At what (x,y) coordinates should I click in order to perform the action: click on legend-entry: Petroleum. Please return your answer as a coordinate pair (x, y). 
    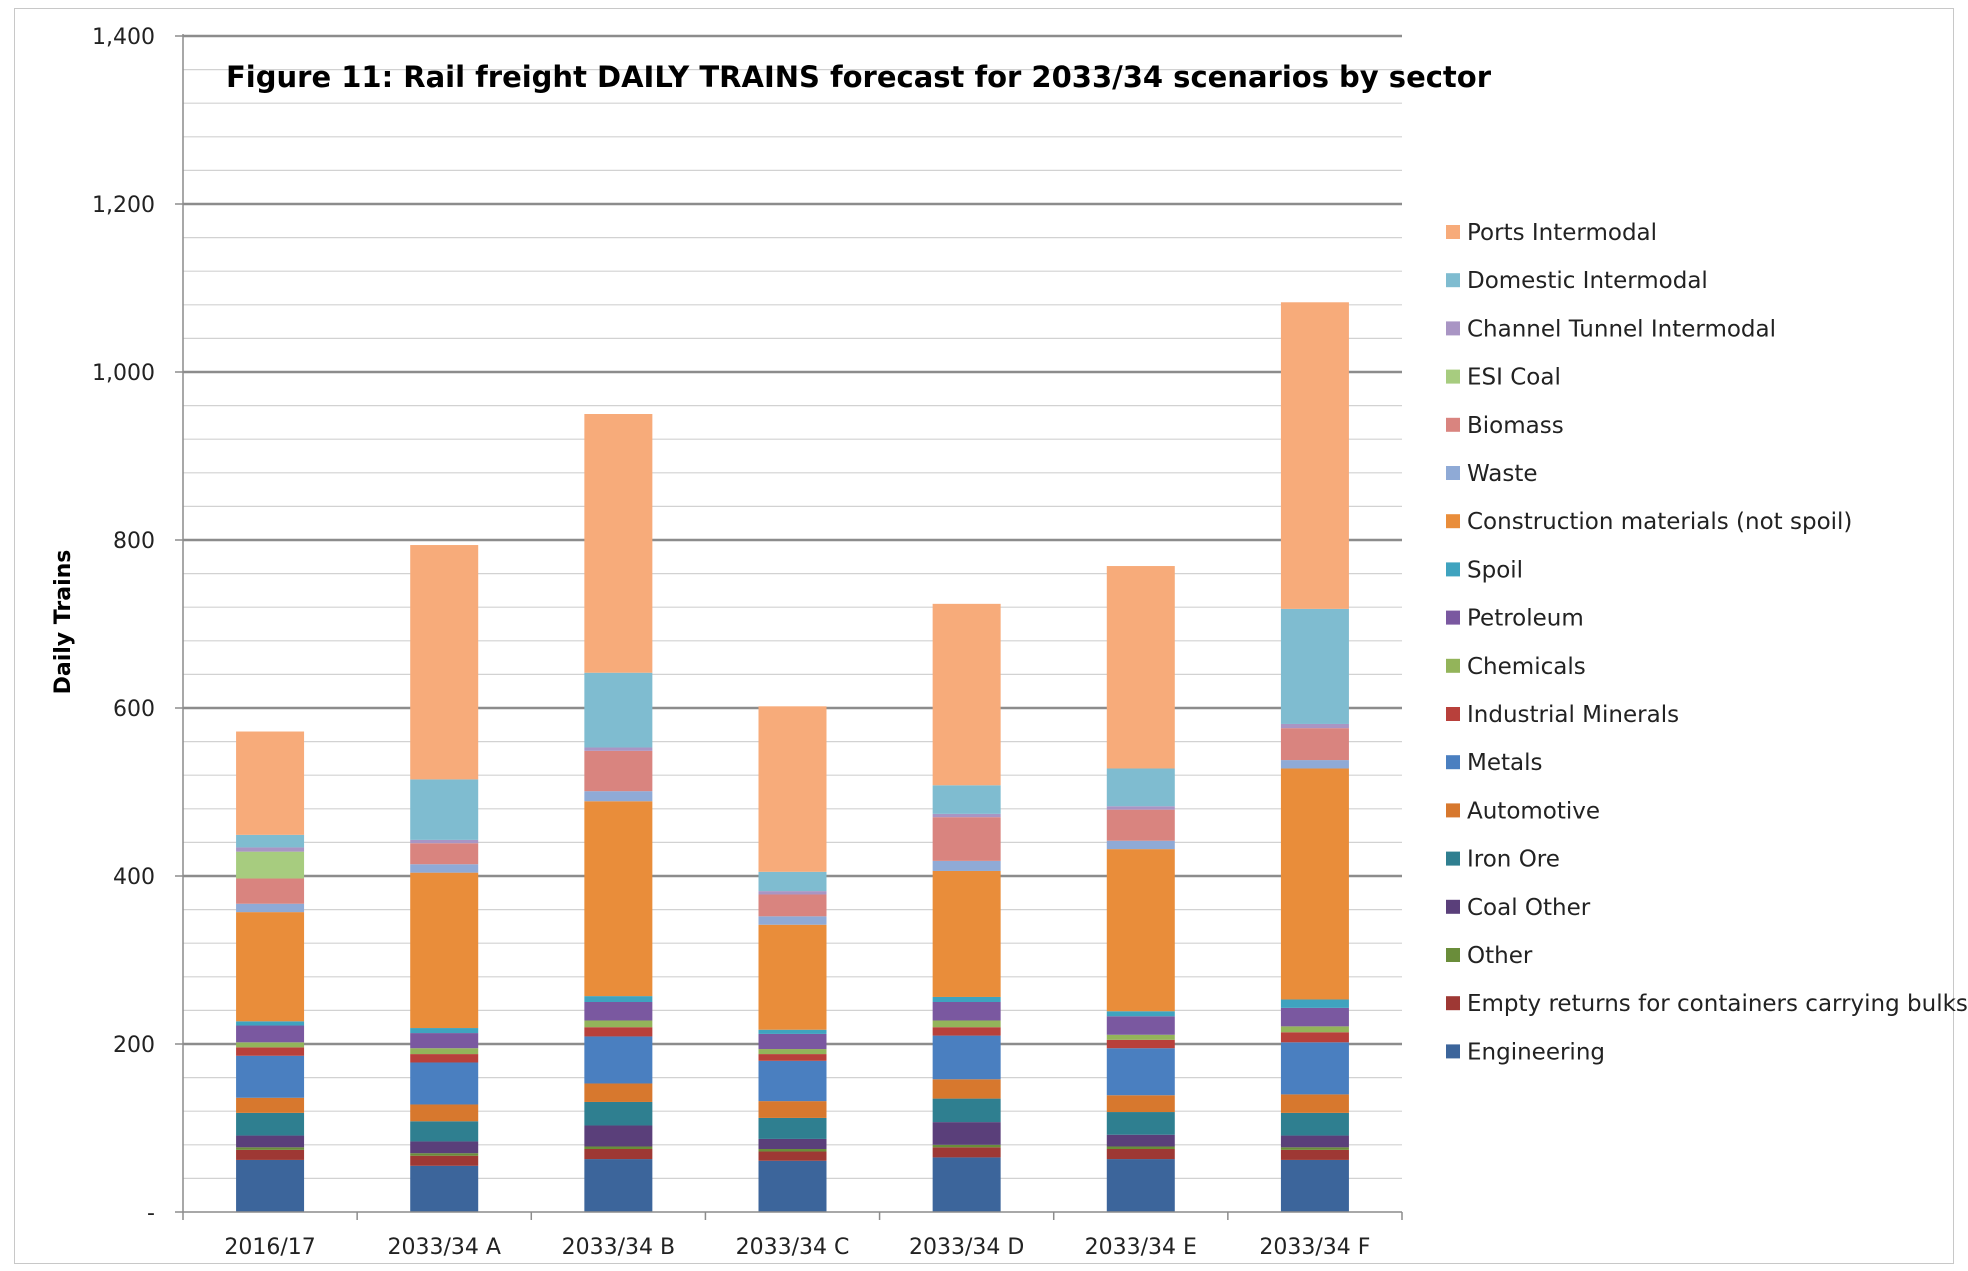
    Looking at the image, I should click on (1515, 619).